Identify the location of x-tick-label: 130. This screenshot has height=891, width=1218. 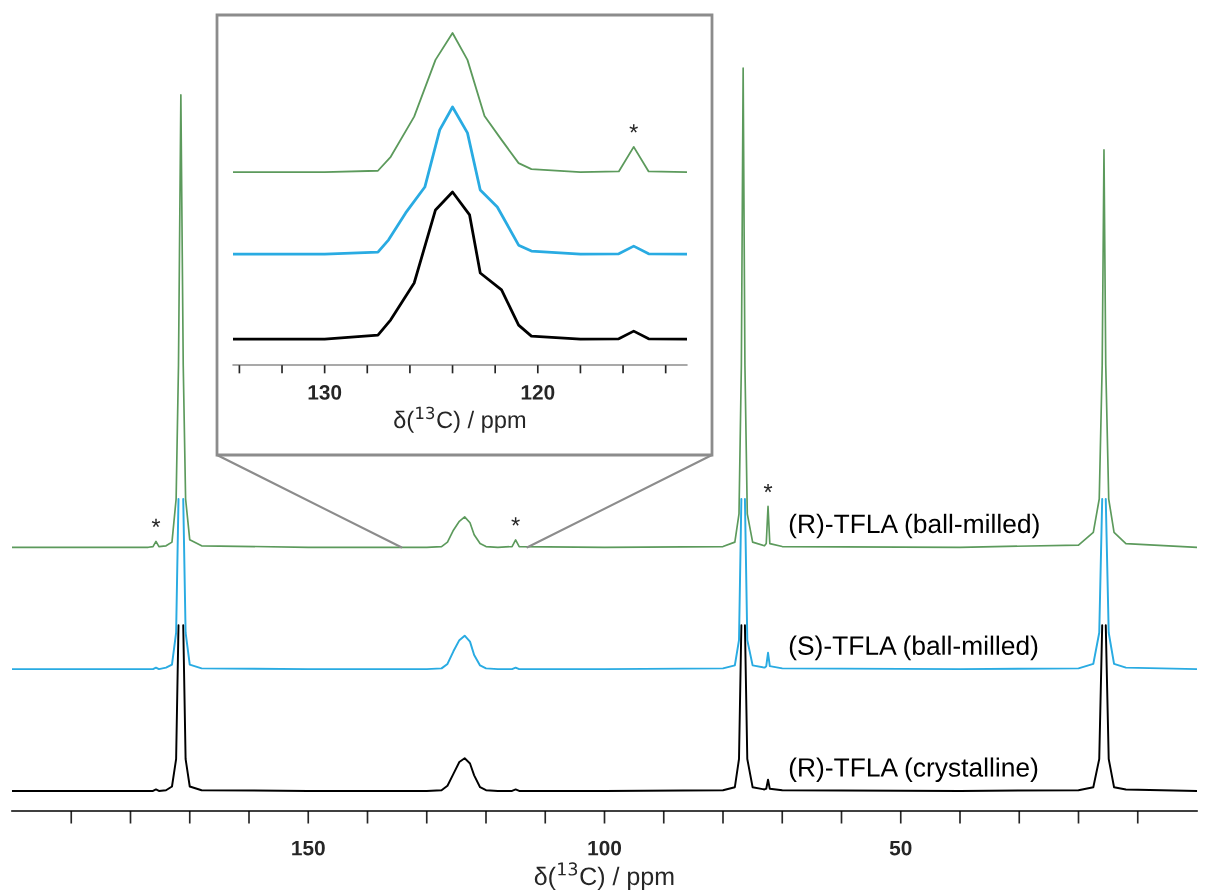
(325, 392).